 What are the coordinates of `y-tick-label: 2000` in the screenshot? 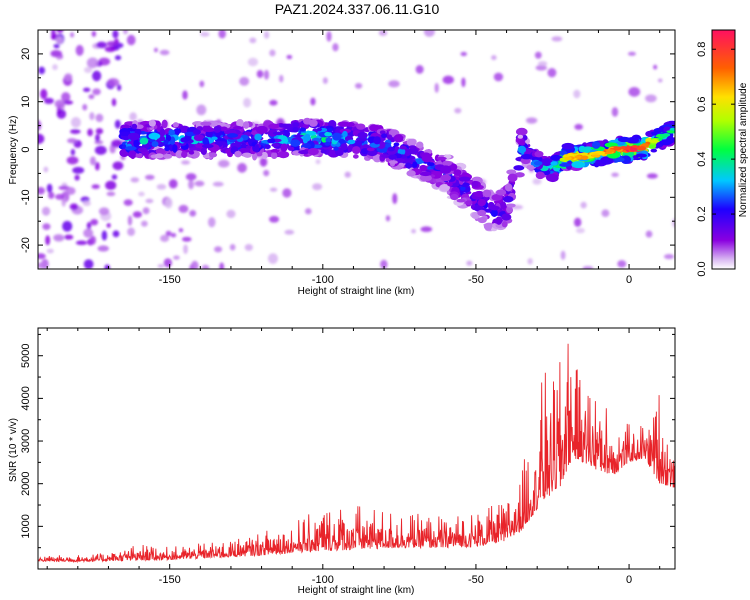 It's located at (26, 483).